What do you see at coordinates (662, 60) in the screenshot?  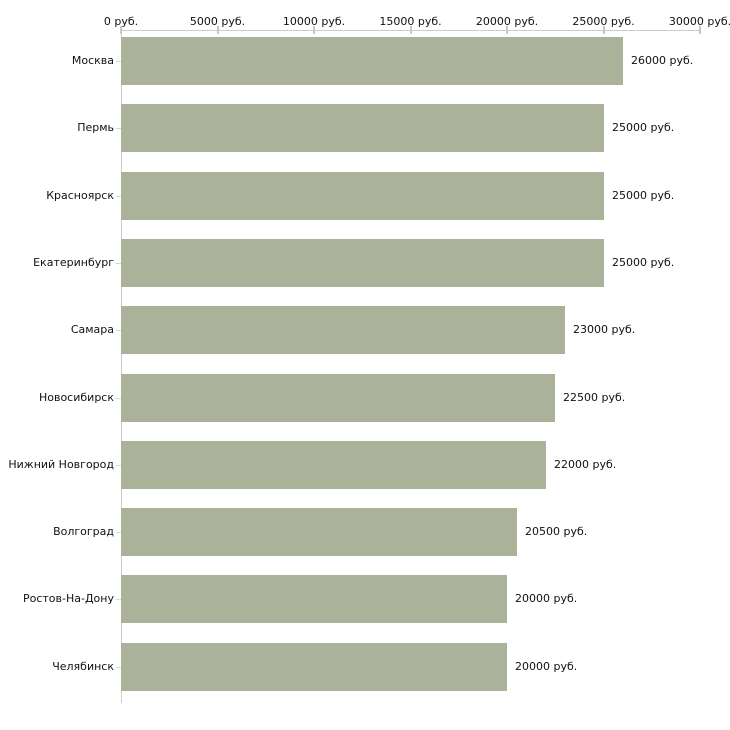 I see `value-label: 26000 руб.` at bounding box center [662, 60].